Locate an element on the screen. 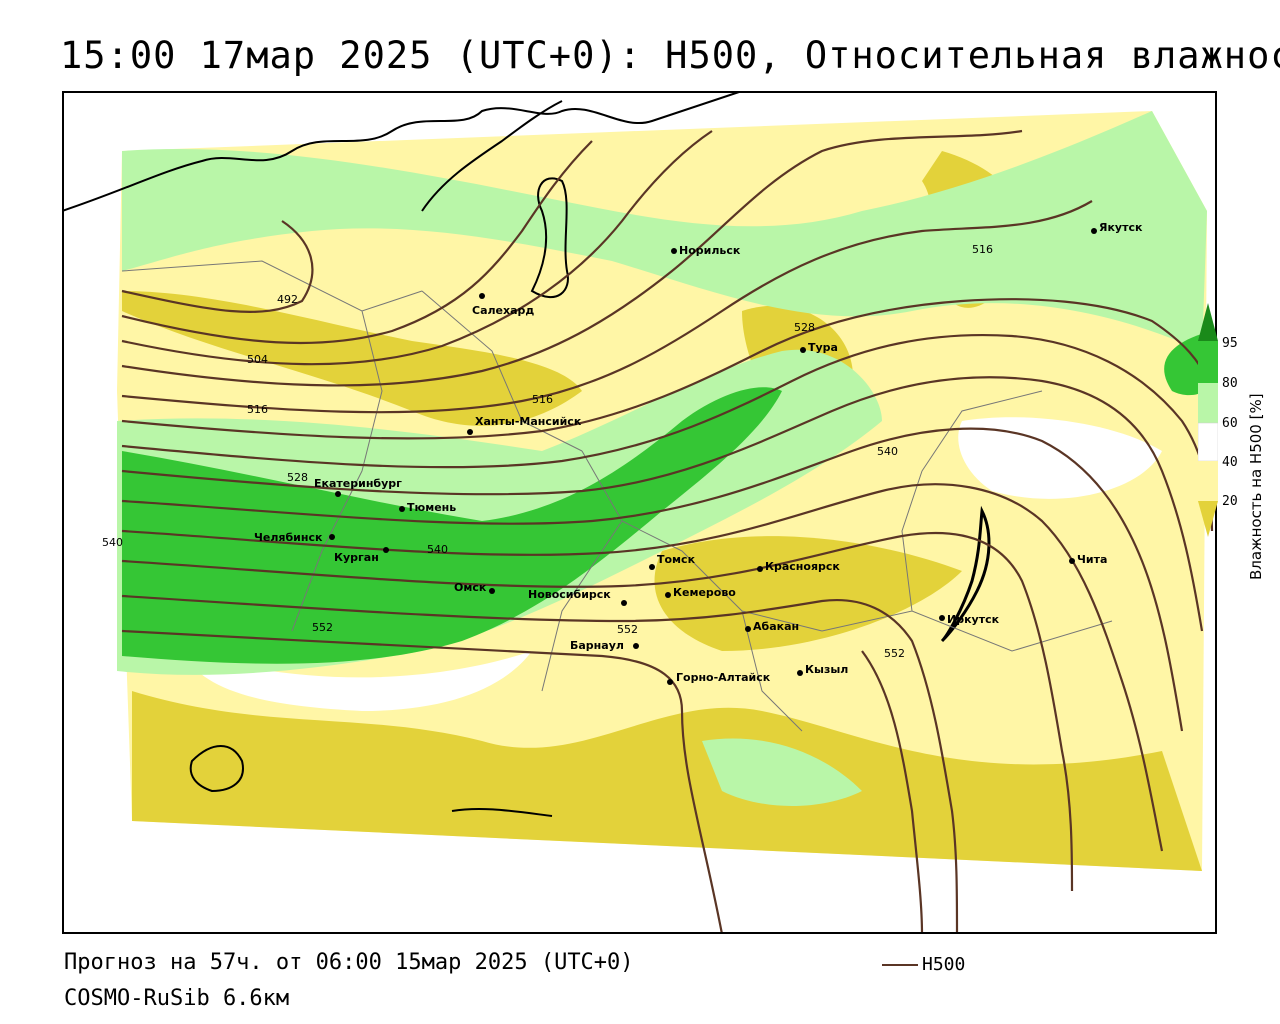 Image resolution: width=1280 pixels, height=1024 pixels. wet-zone-band is located at coordinates (452, 525).